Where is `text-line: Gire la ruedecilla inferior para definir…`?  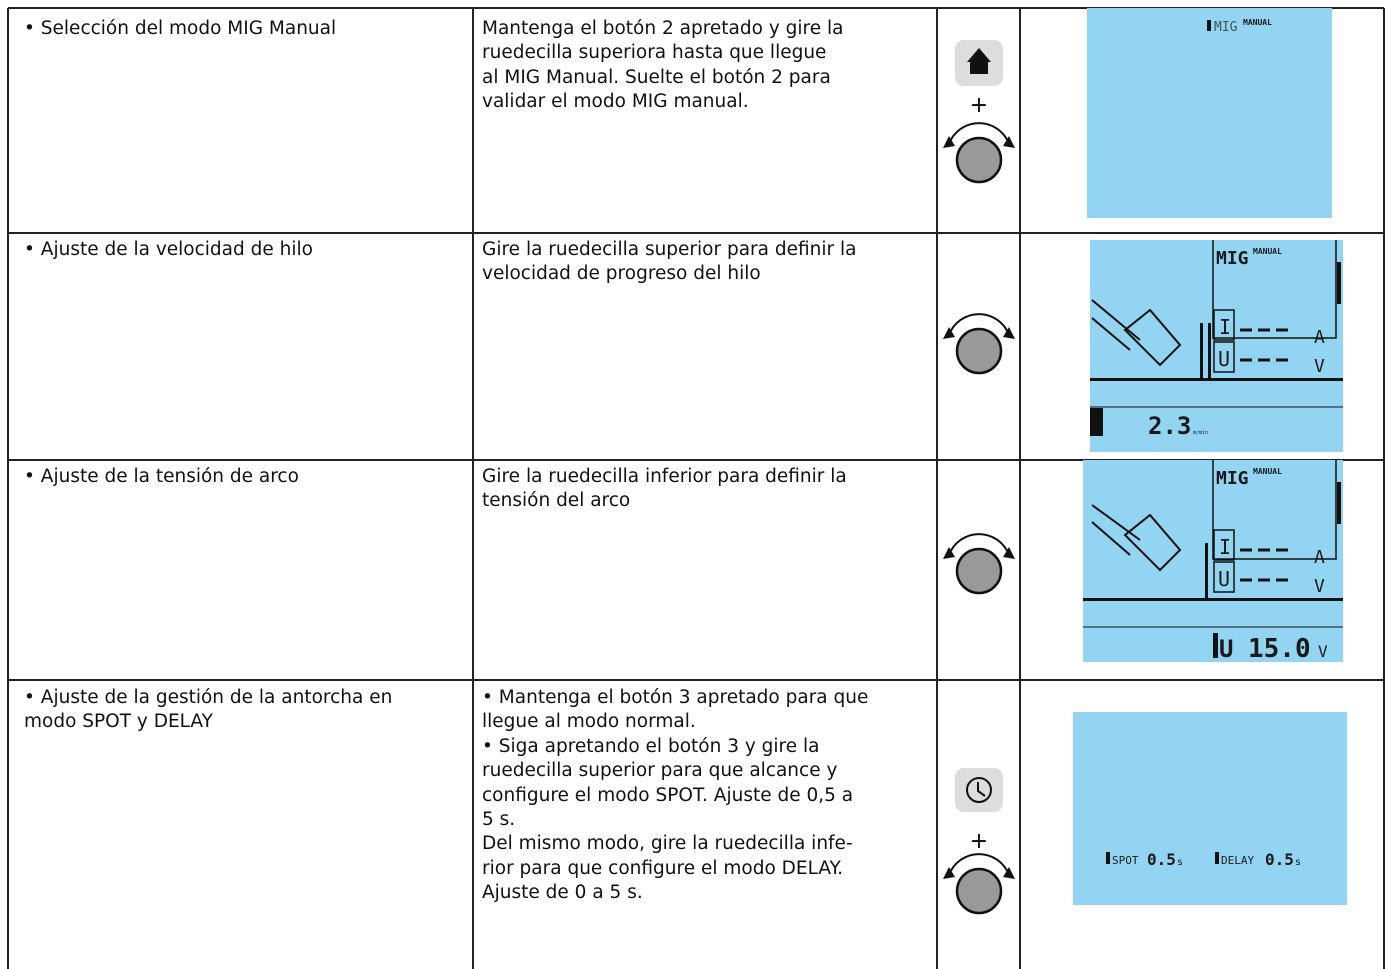
text-line: Gire la ruedecilla inferior para definir… is located at coordinates (664, 476).